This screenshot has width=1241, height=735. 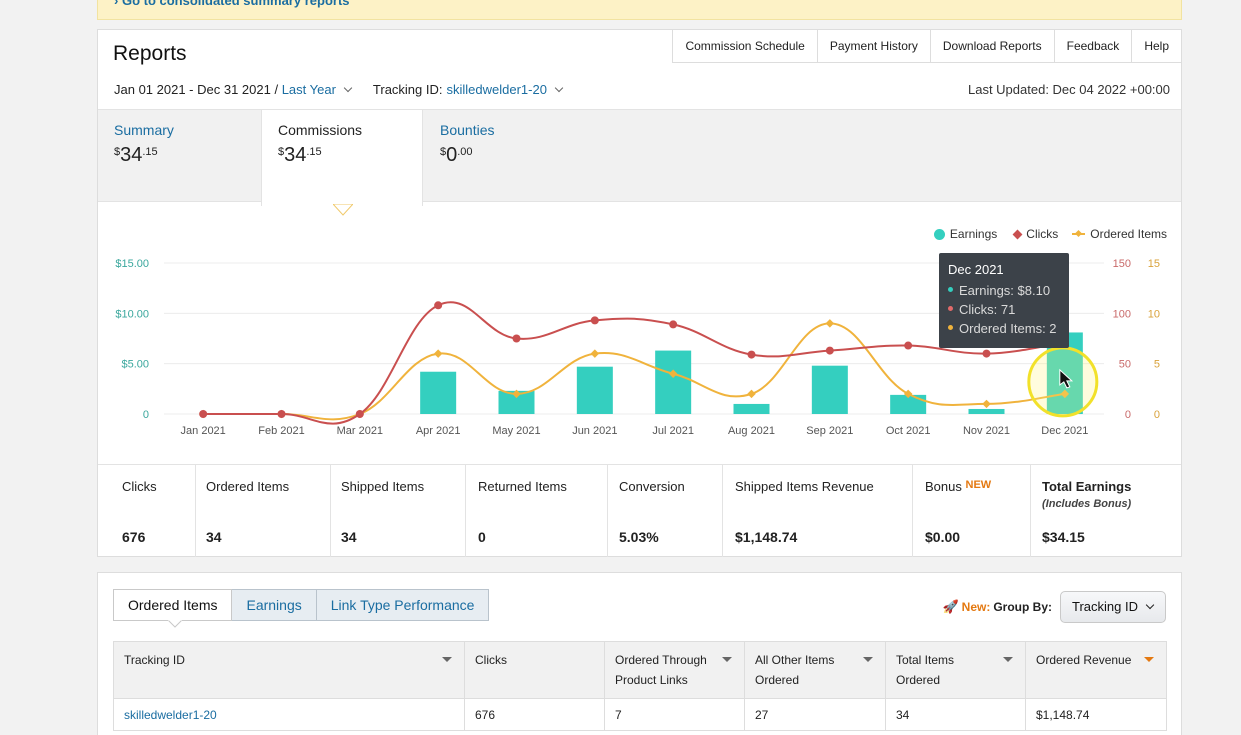 What do you see at coordinates (1122, 314) in the screenshot?
I see `y-right-clicks-tick-label: 100` at bounding box center [1122, 314].